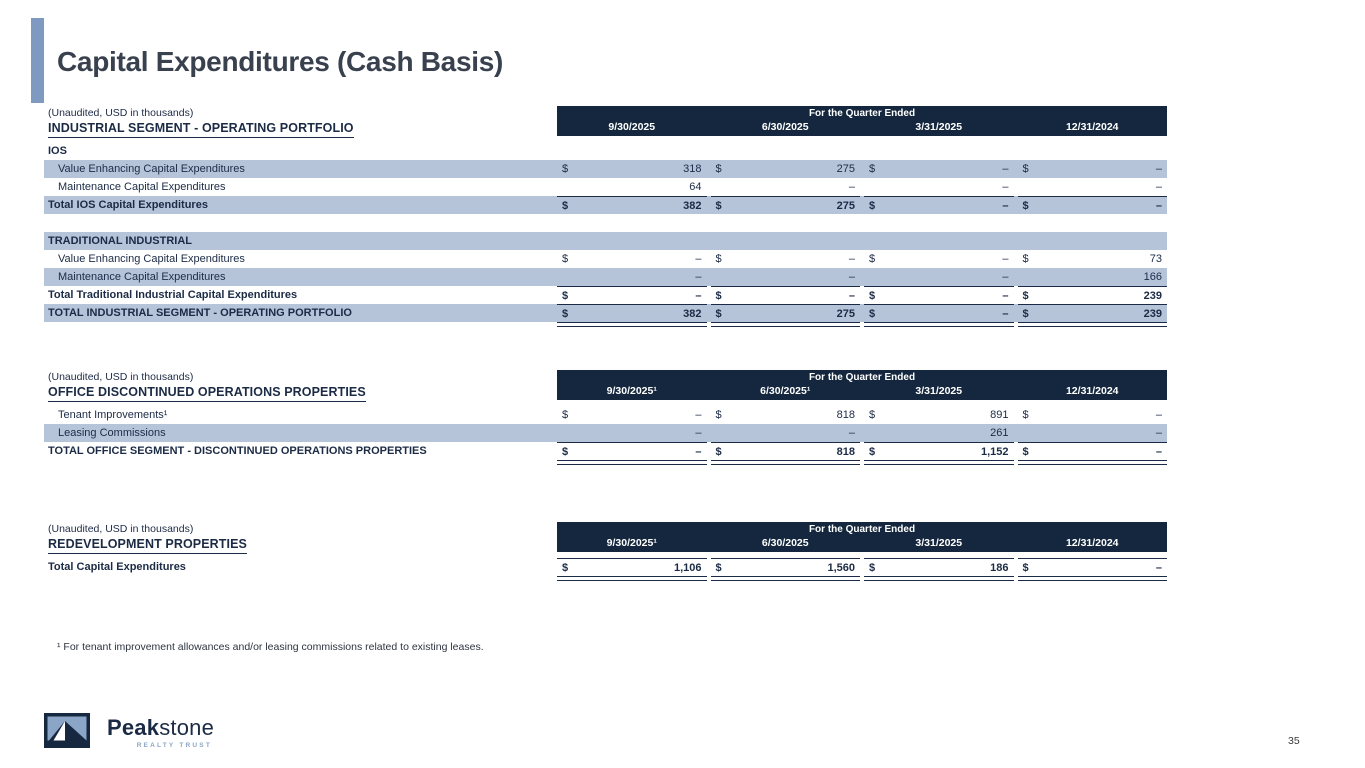  Describe the element at coordinates (695, 187) in the screenshot. I see `cell-value: 64` at that location.